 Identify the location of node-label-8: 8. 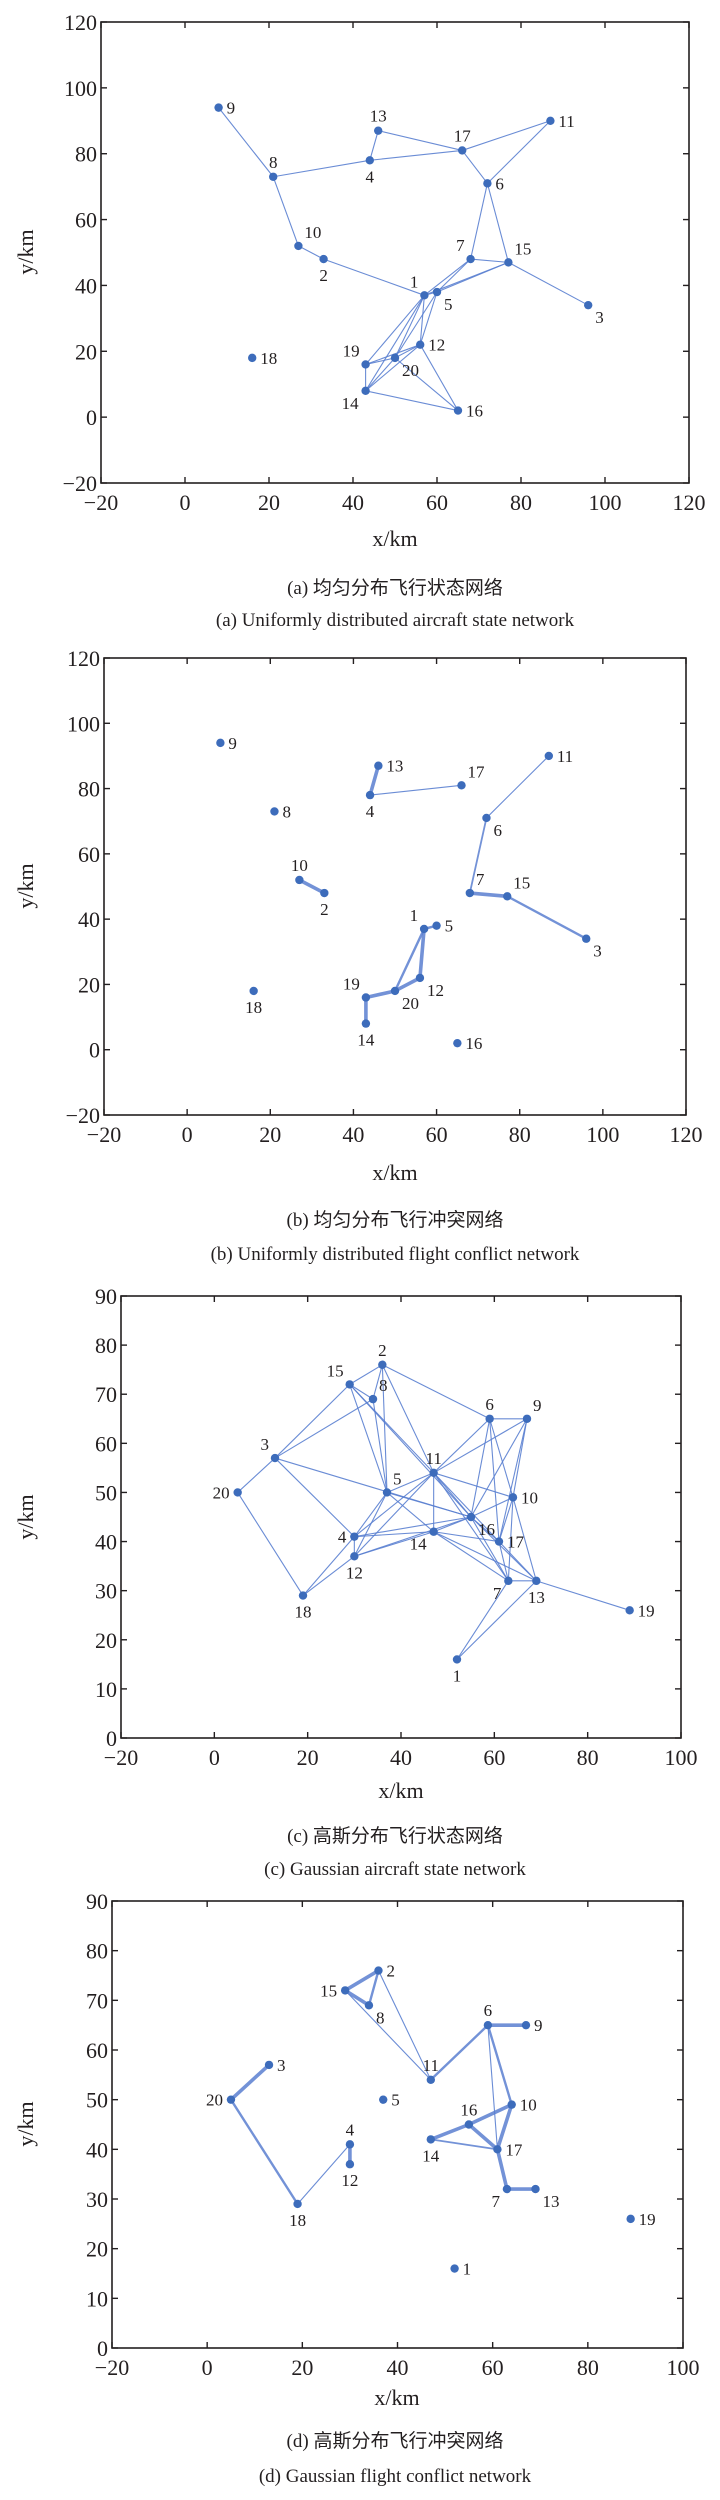
(286, 811).